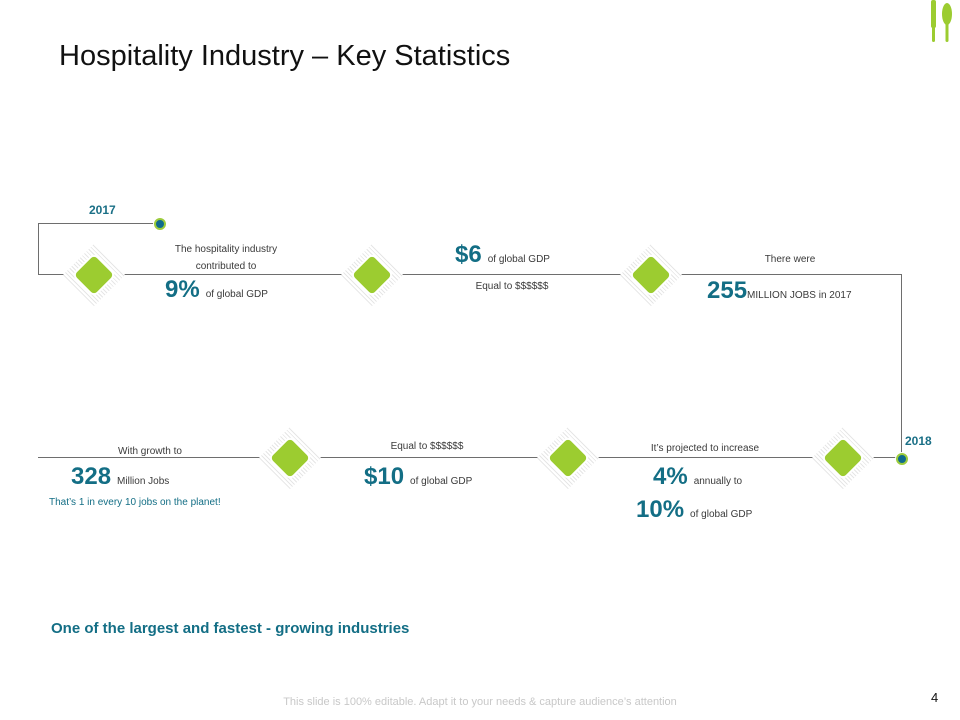  I want to click on stat-jobs-2018: 328 Million Jobs, so click(120, 477).